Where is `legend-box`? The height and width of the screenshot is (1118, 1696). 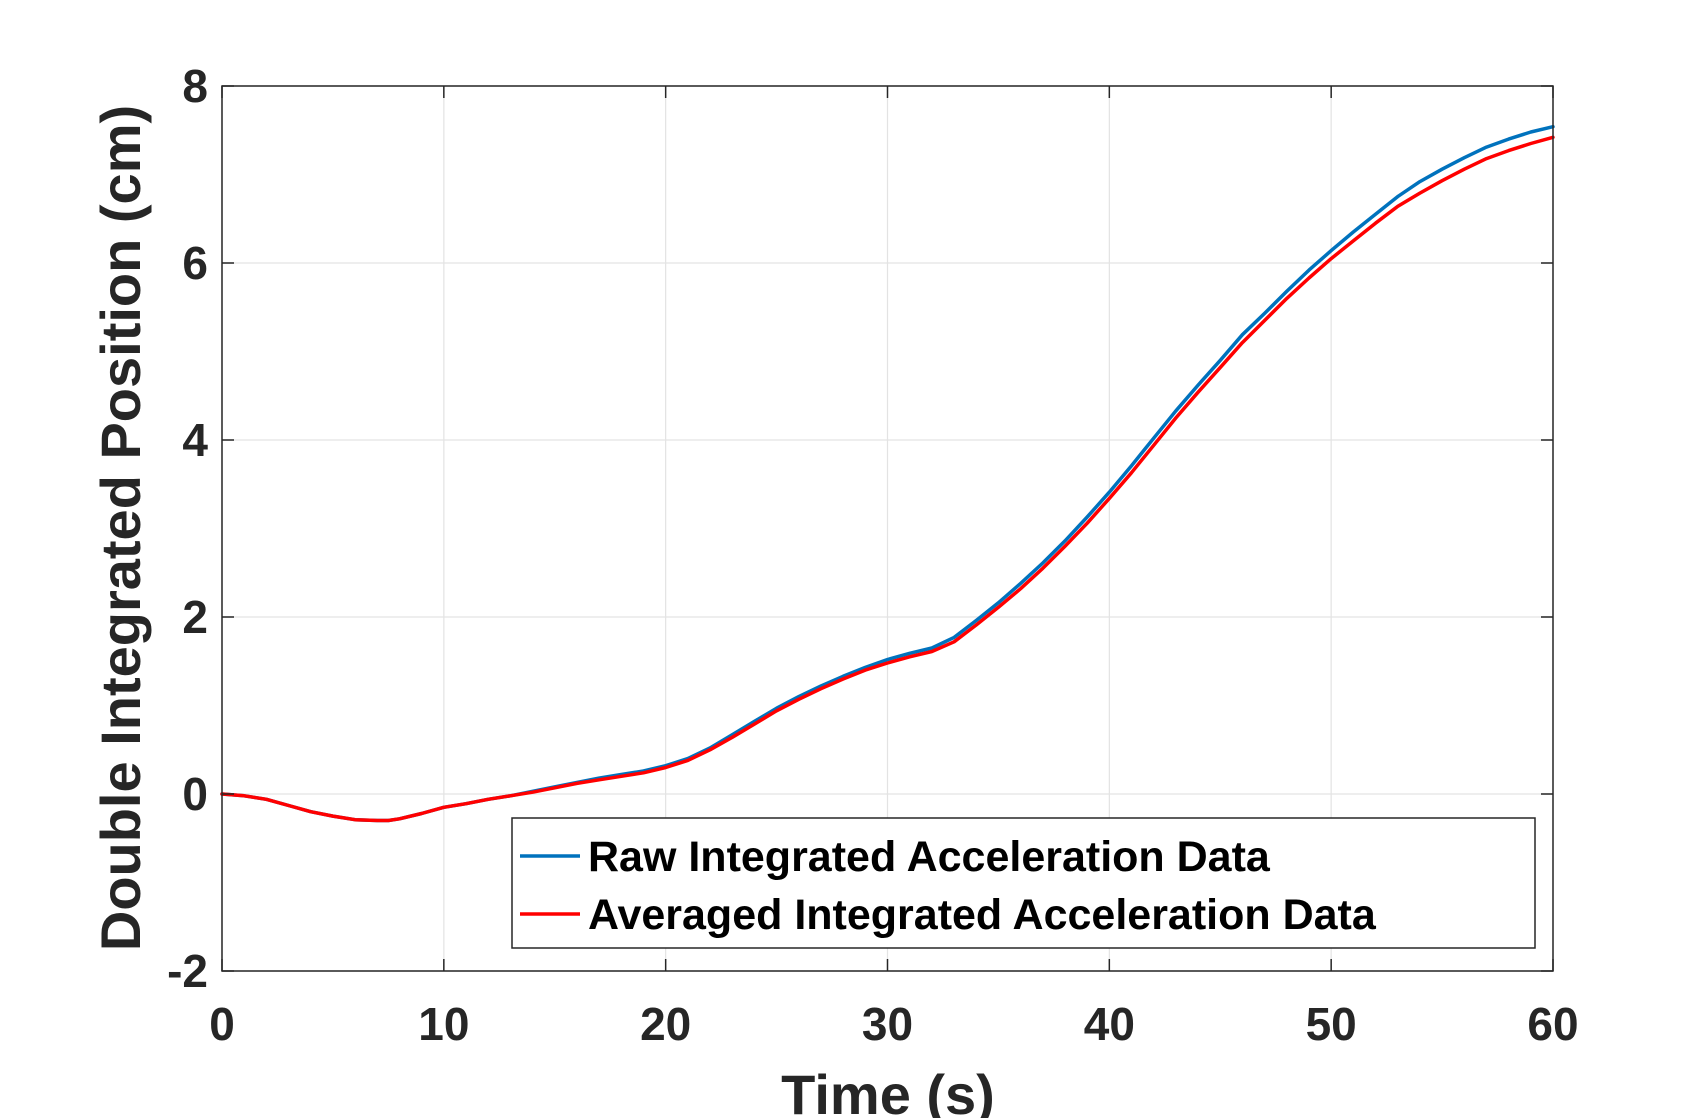 legend-box is located at coordinates (1023, 883).